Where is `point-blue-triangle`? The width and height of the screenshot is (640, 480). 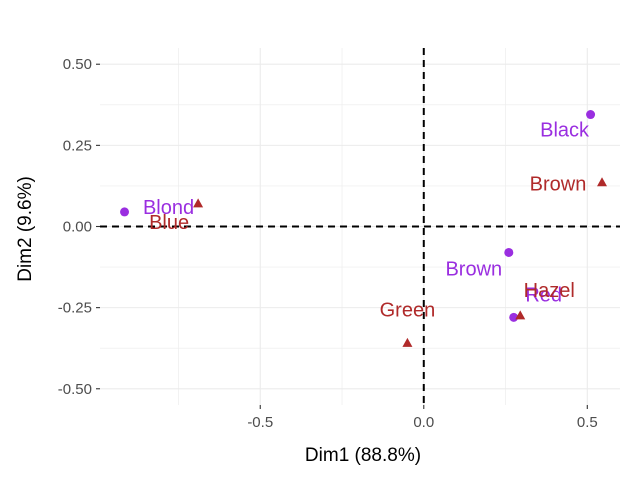 point-blue-triangle is located at coordinates (198, 203).